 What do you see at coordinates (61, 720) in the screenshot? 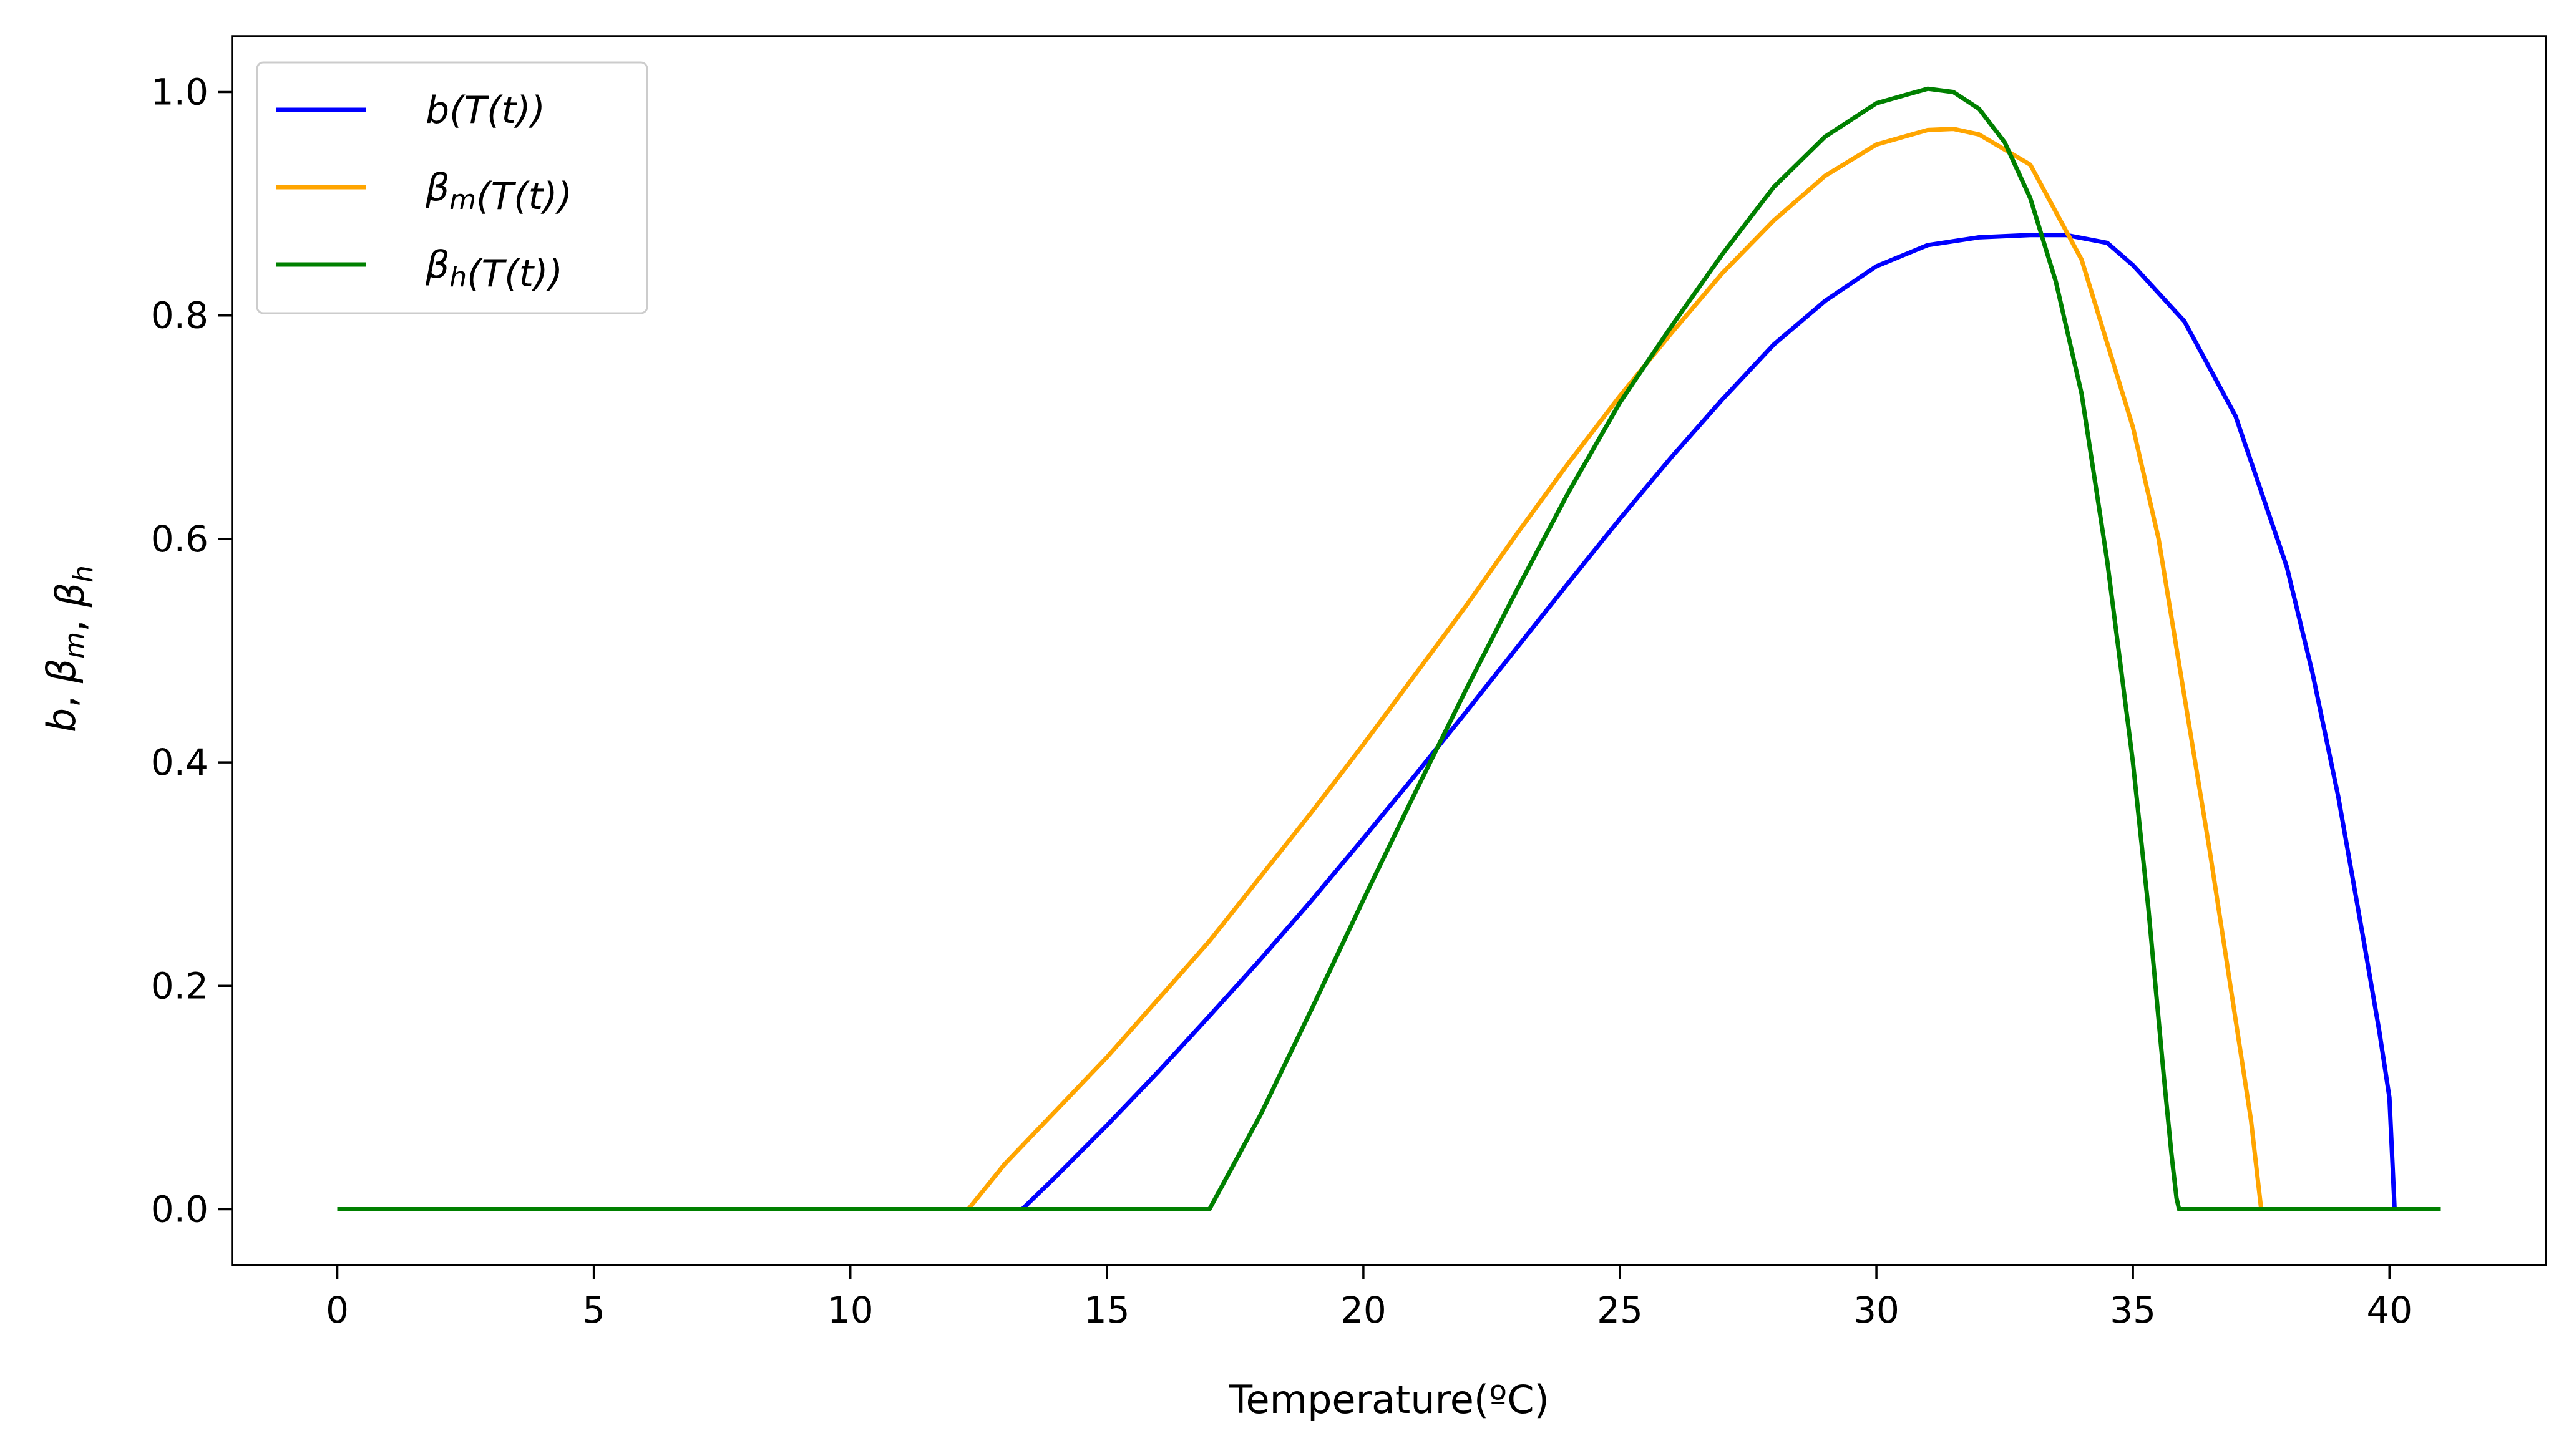
I see `y-axis-label-part: b` at bounding box center [61, 720].